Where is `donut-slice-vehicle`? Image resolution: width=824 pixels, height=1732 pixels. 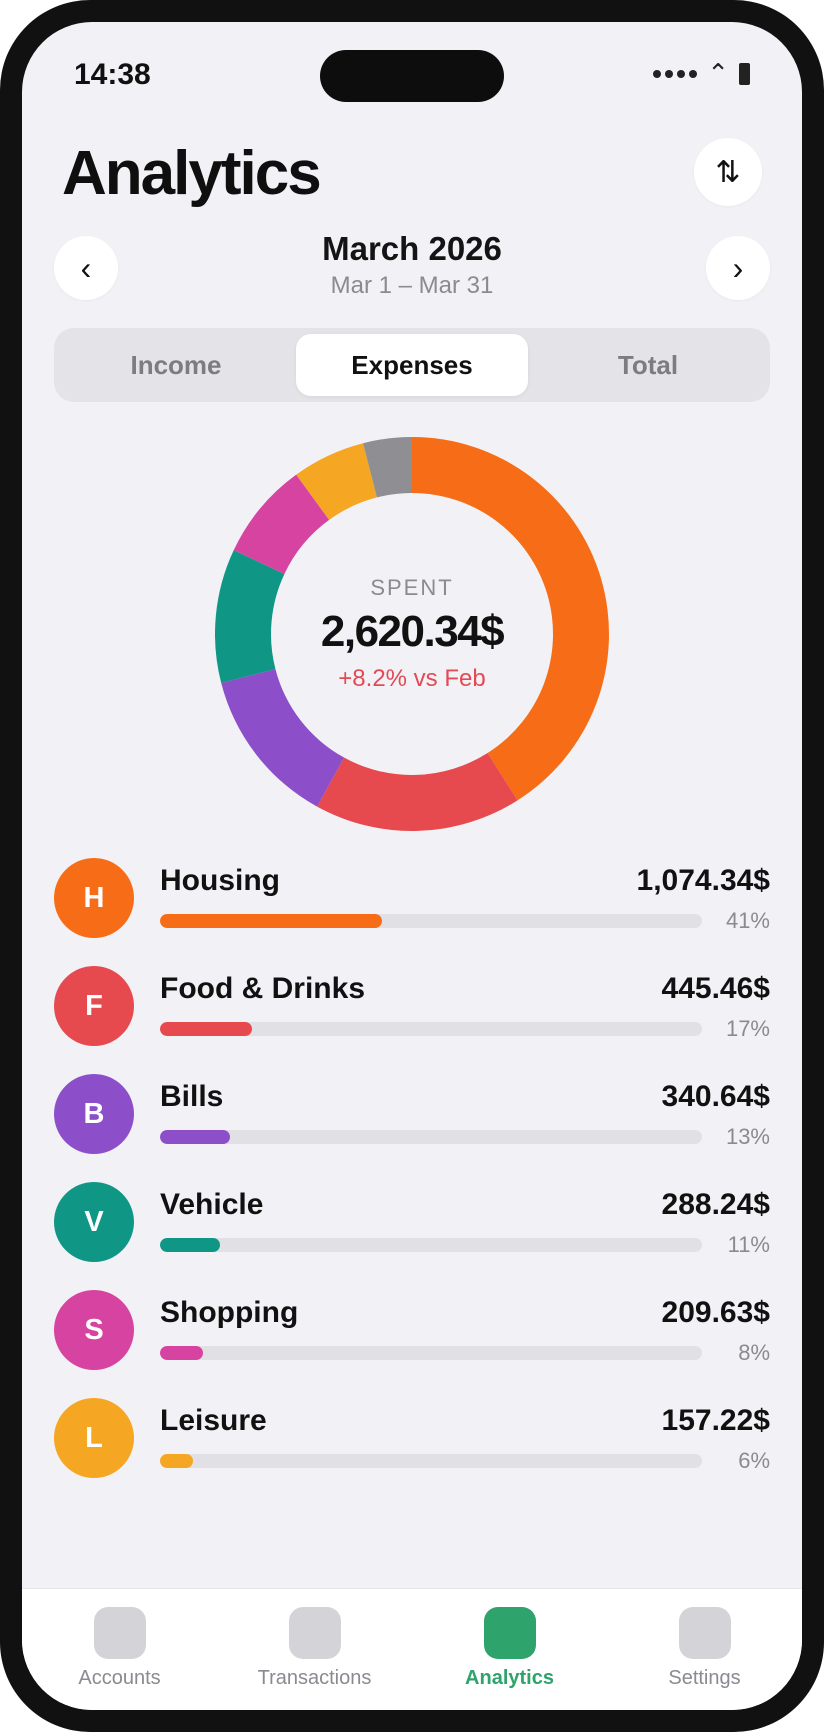 donut-slice-vehicle is located at coordinates (250, 616).